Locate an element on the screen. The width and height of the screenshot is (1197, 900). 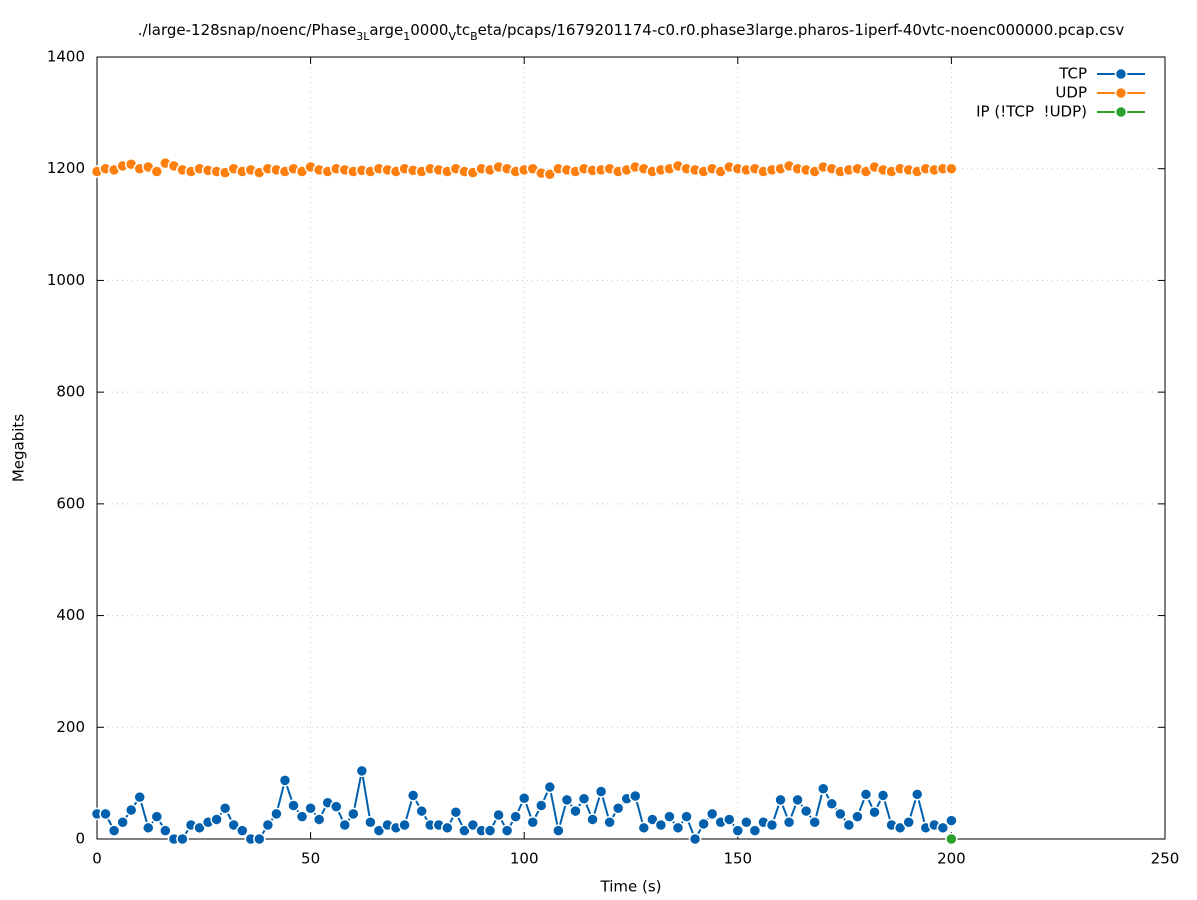
legend-label: TCP is located at coordinates (1072, 74).